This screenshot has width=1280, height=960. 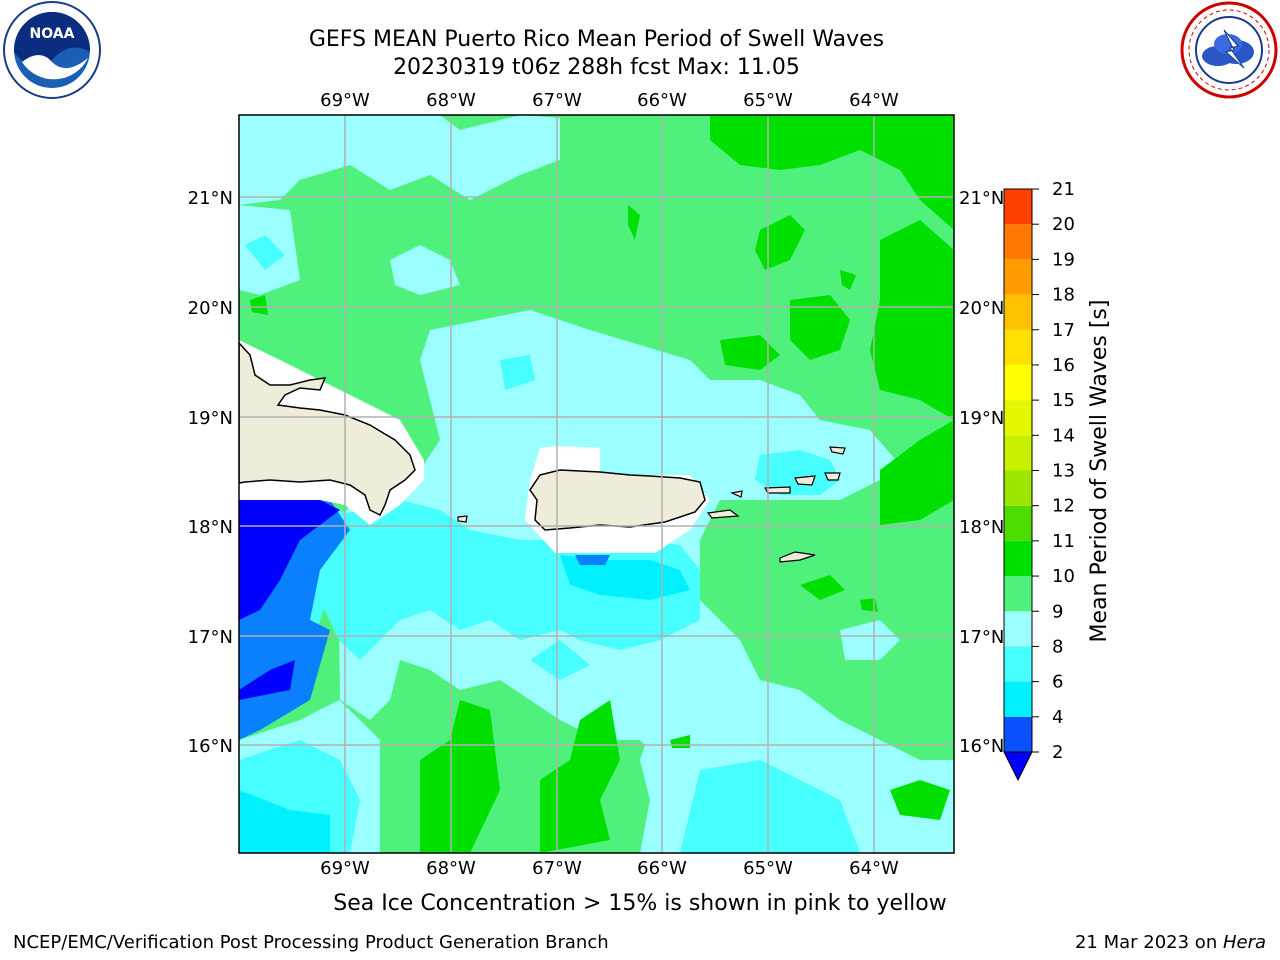 I want to click on lon-labels-bottom: 69°W 68°W 67°W 66°W 65°W 64°W, so click(x=609, y=868).